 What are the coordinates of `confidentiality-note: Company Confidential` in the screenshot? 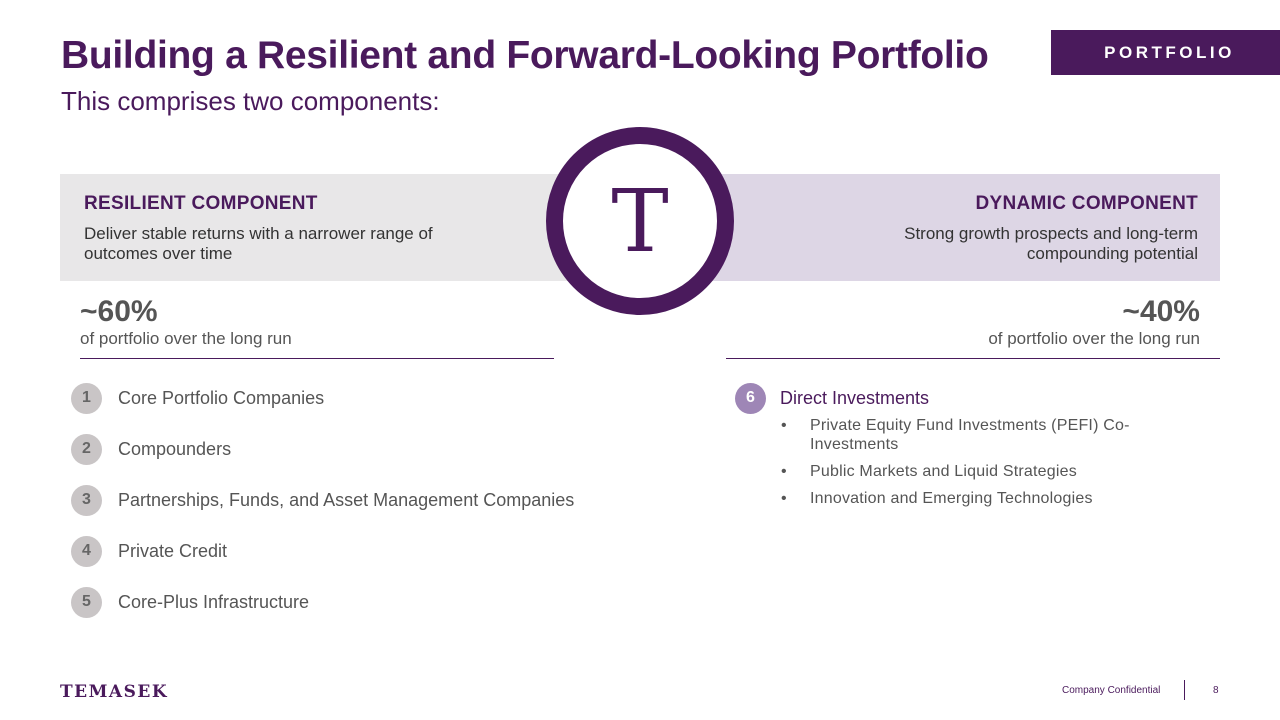 It's located at (1111, 690).